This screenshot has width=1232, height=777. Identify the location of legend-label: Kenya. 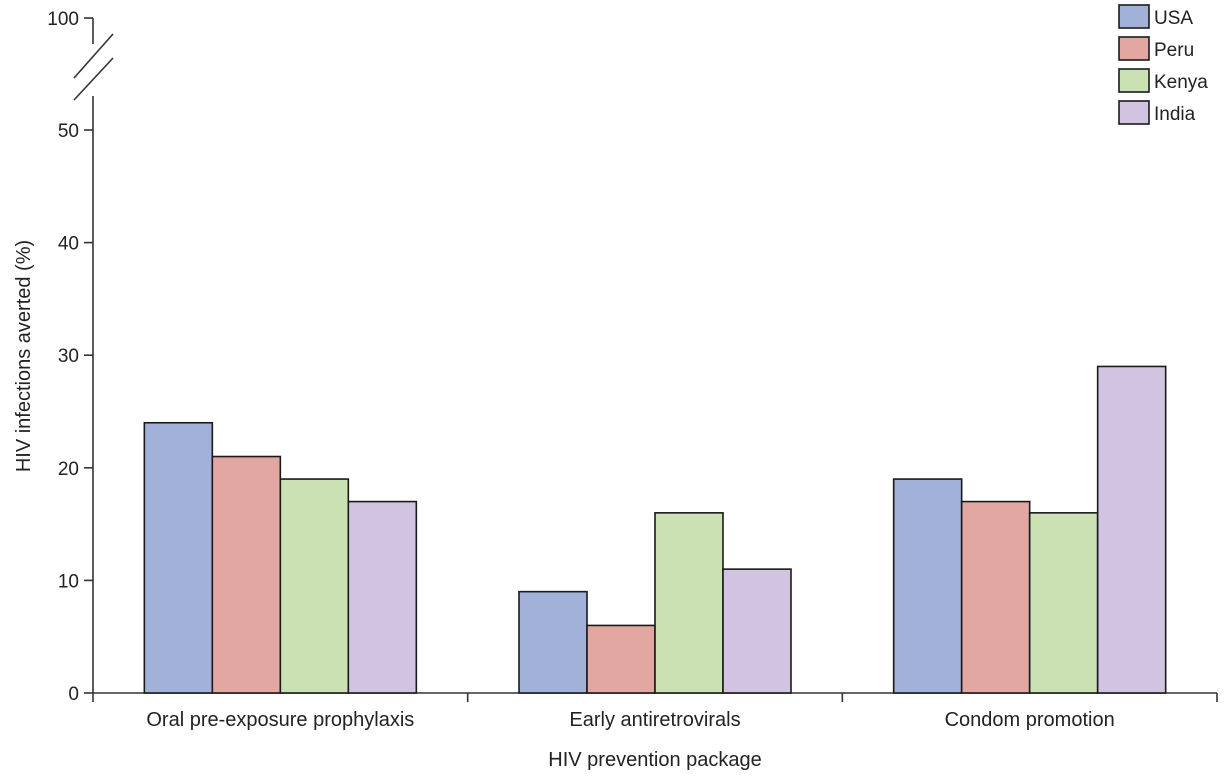
(1181, 82).